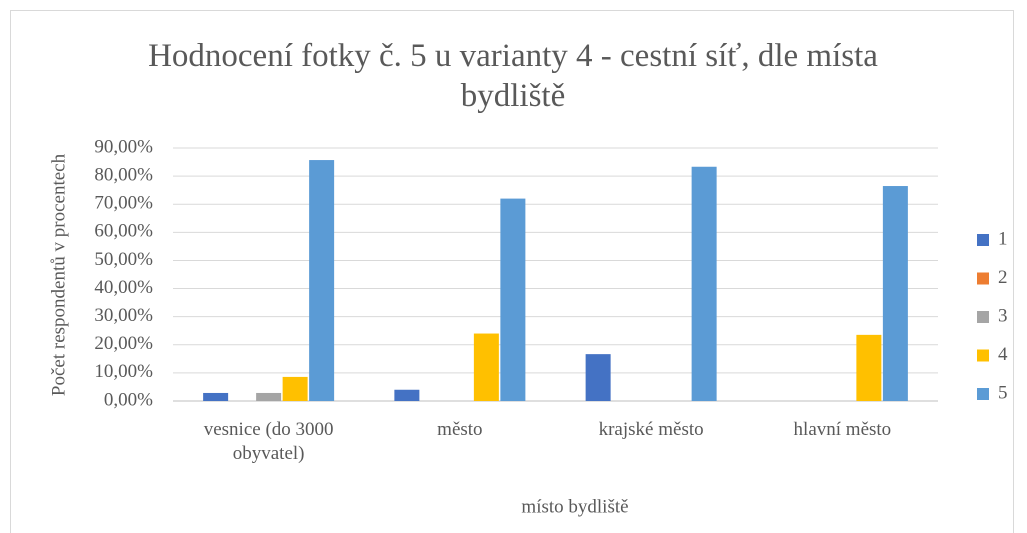  What do you see at coordinates (128, 399) in the screenshot?
I see `y-tick-label: 0,00%` at bounding box center [128, 399].